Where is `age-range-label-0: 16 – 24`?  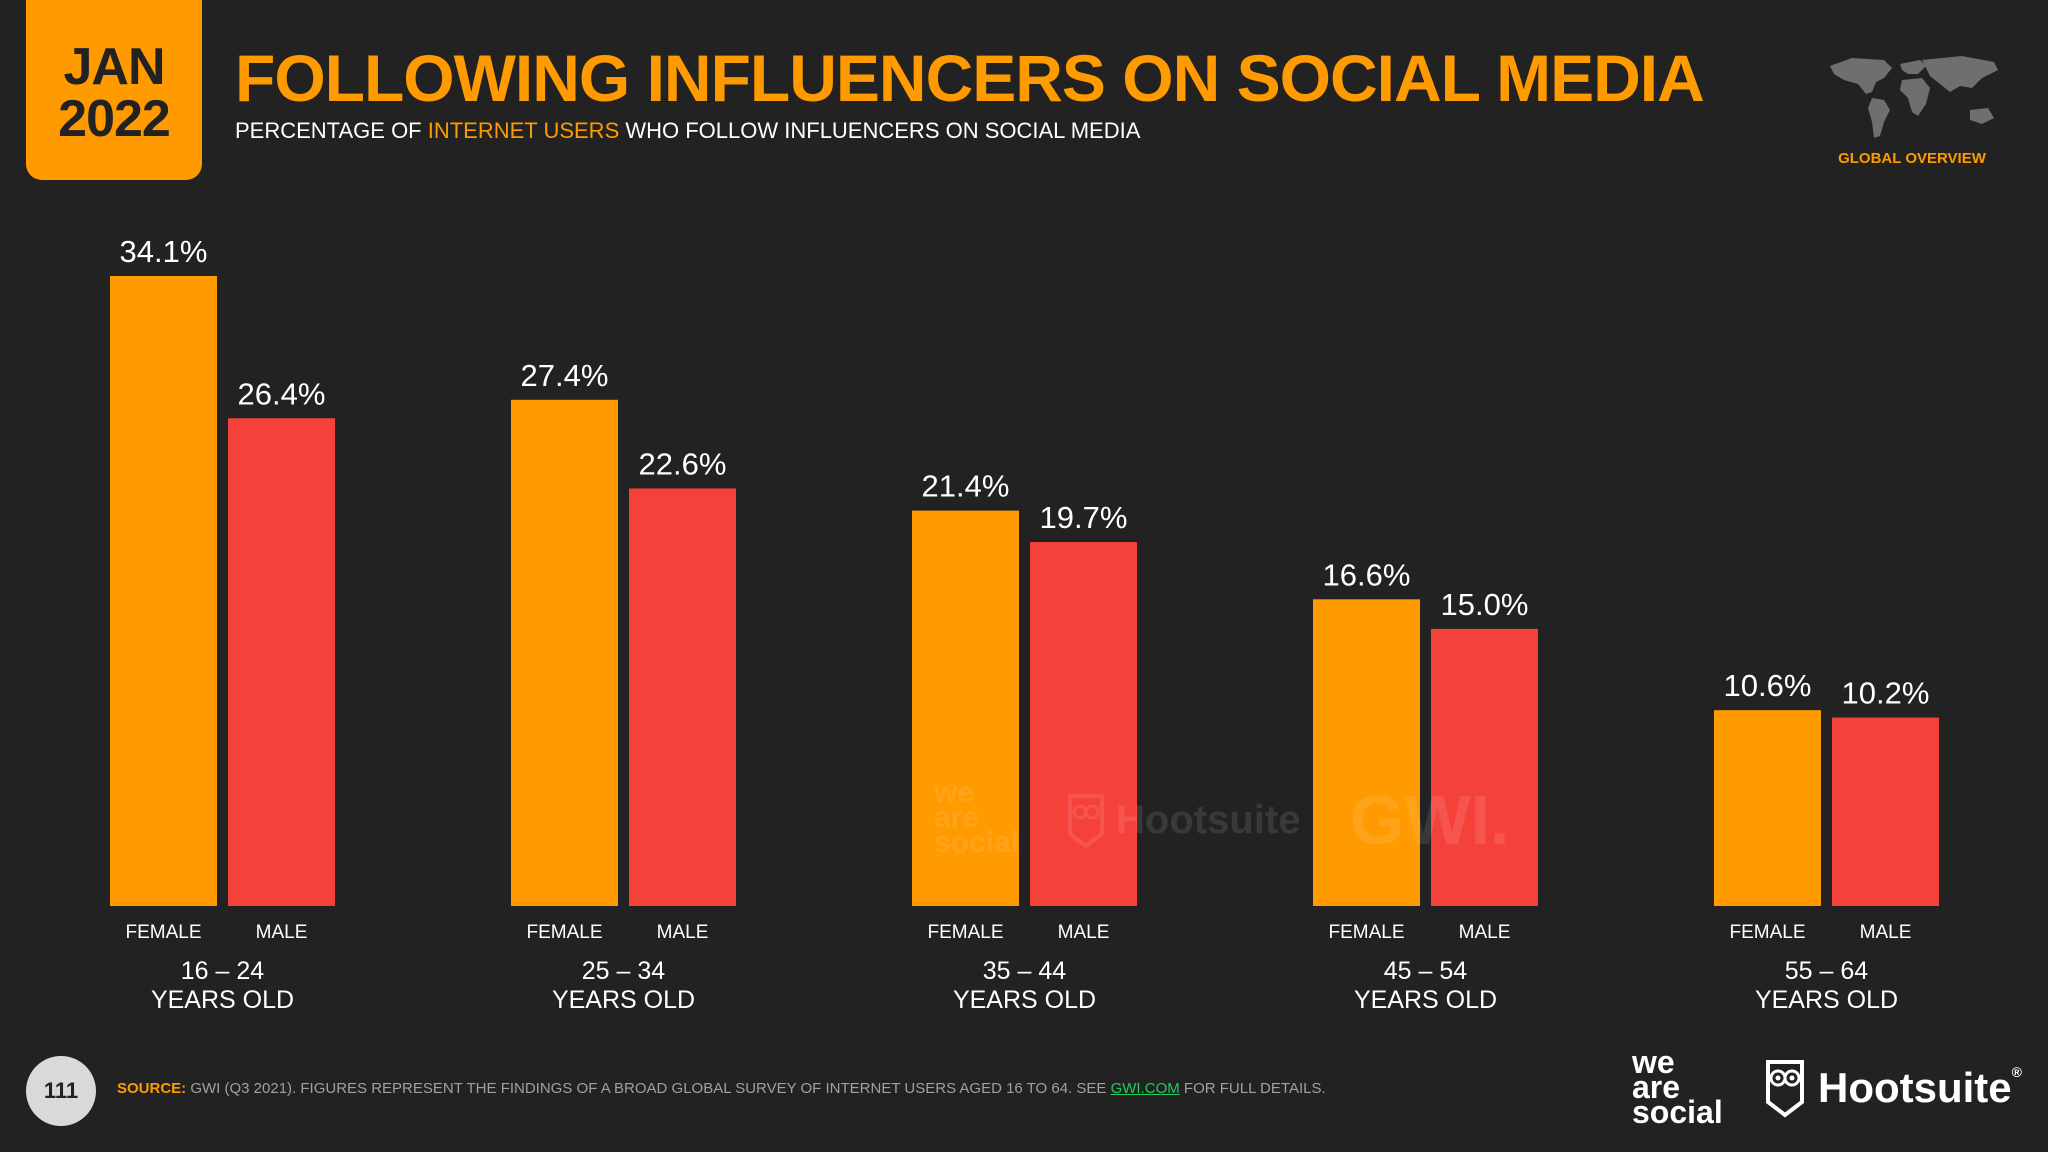 age-range-label-0: 16 – 24 is located at coordinates (223, 971).